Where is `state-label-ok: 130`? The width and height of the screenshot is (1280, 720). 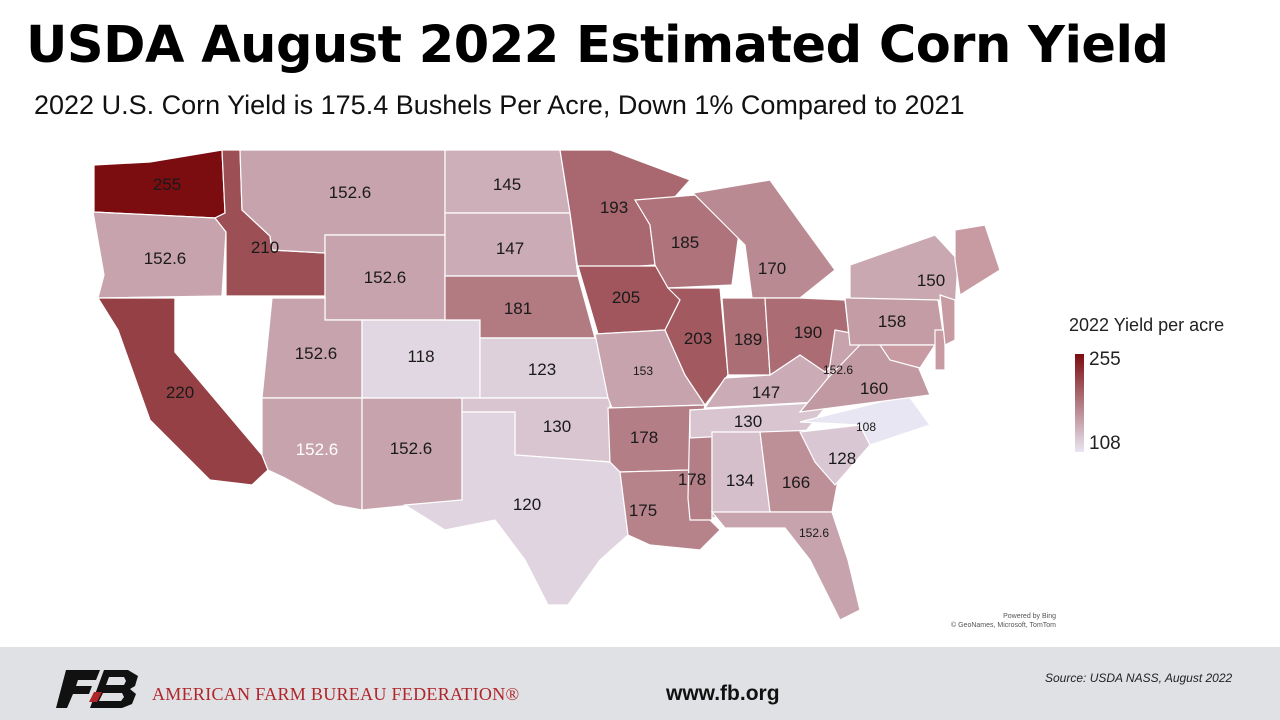 state-label-ok: 130 is located at coordinates (557, 426).